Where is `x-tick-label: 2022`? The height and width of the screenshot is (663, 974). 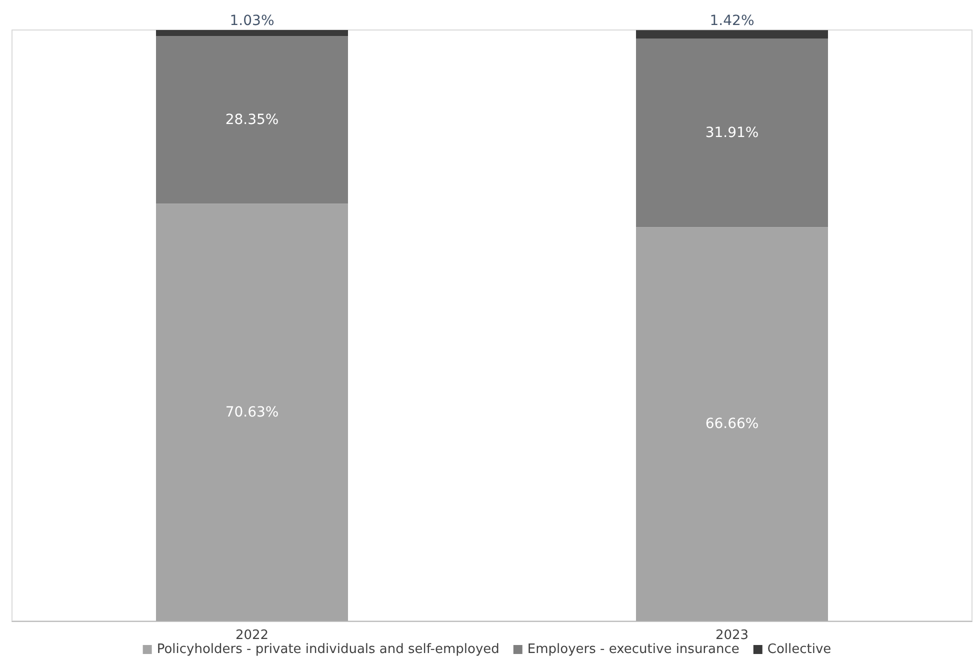
x-tick-label: 2022 is located at coordinates (252, 635).